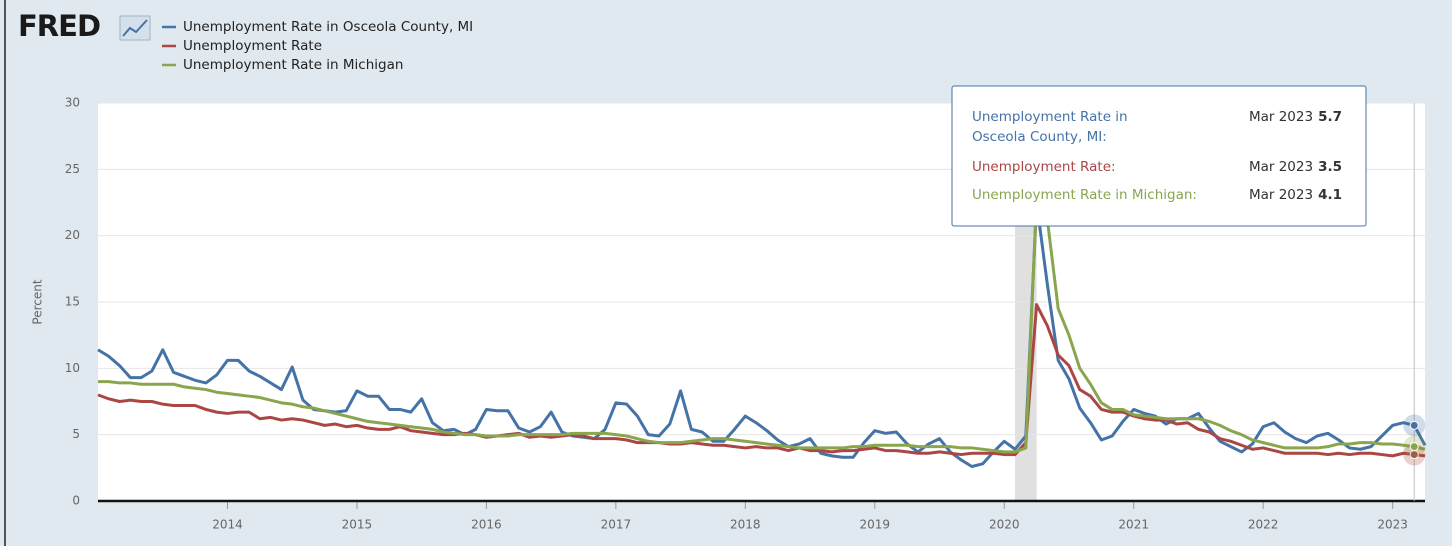  I want to click on x-tick-label: 2017, so click(616, 525).